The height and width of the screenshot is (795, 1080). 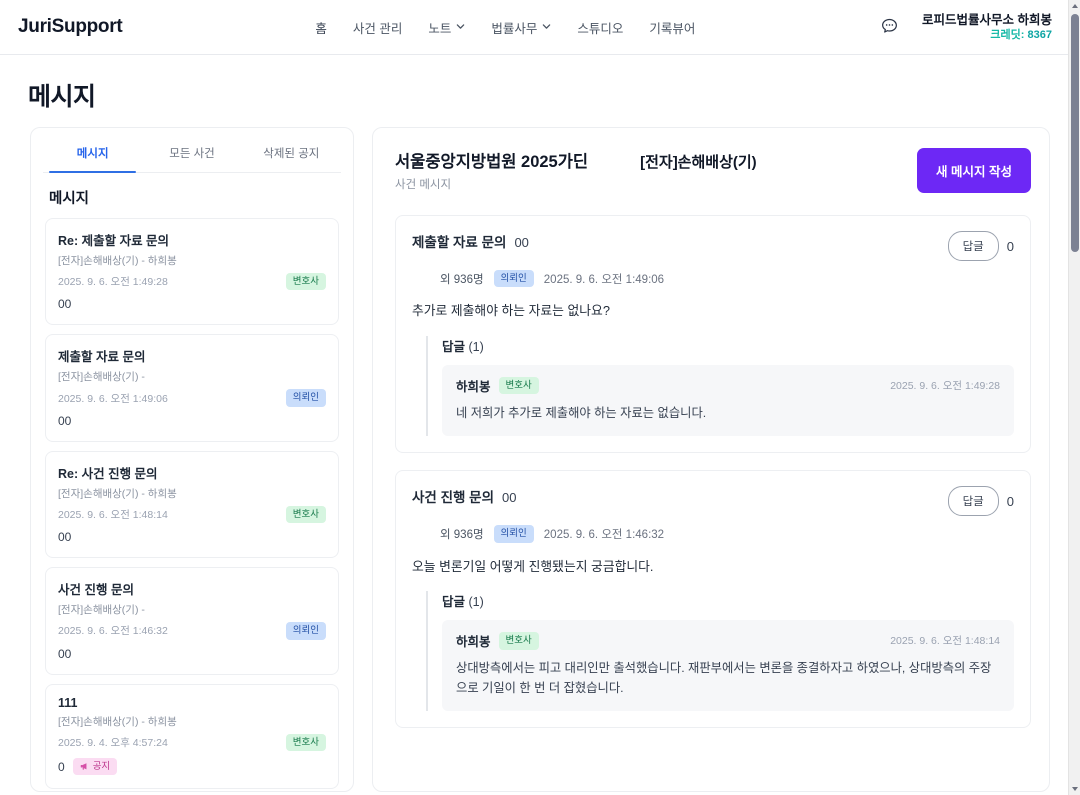 I want to click on detail-header-text: 서울중앙지방법원 2025가딘 [전자]손해배상(기) 사건 메시지, so click(x=576, y=170).